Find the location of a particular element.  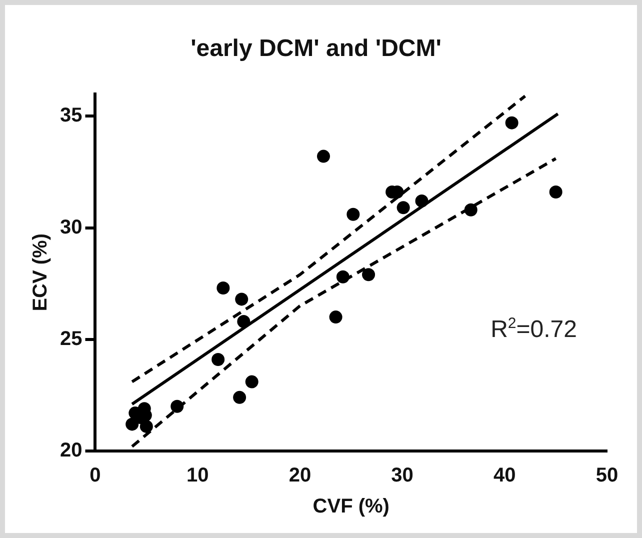

chart-title: 'early DCM' and 'DCM' is located at coordinates (316, 48).